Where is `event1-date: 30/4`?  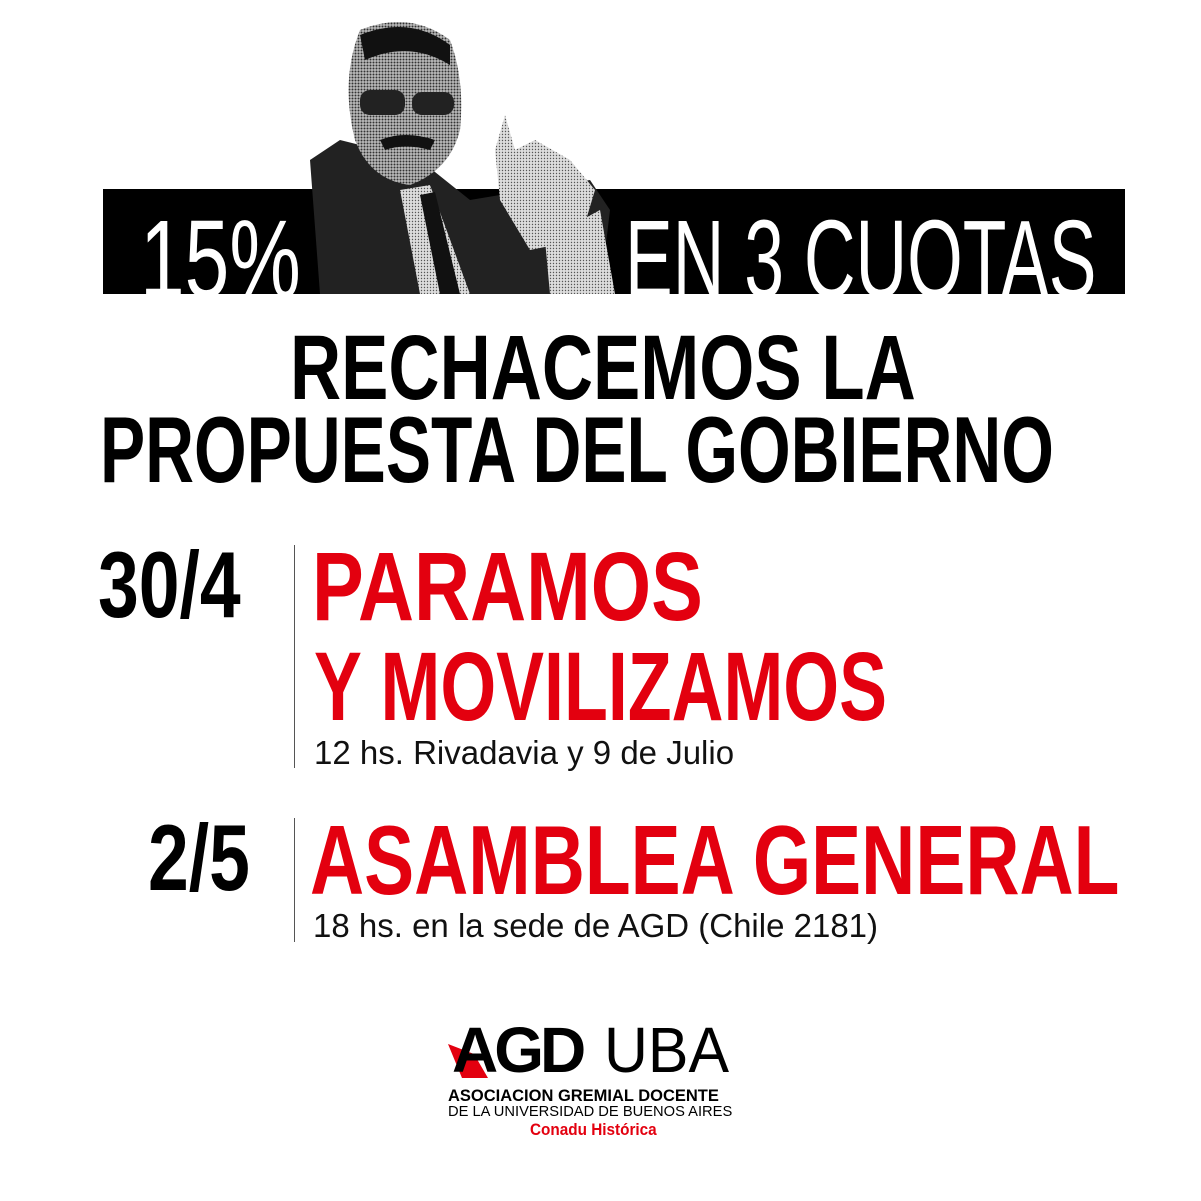
event1-date: 30/4 is located at coordinates (169, 584).